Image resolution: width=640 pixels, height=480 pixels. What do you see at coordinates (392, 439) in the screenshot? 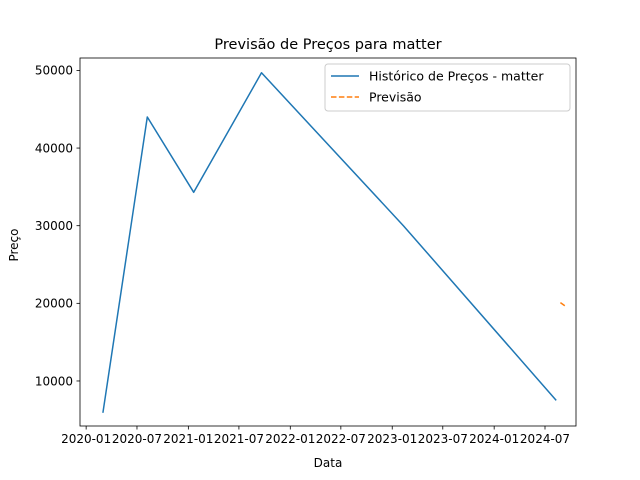
I see `x-tick-label: 2023-01` at bounding box center [392, 439].